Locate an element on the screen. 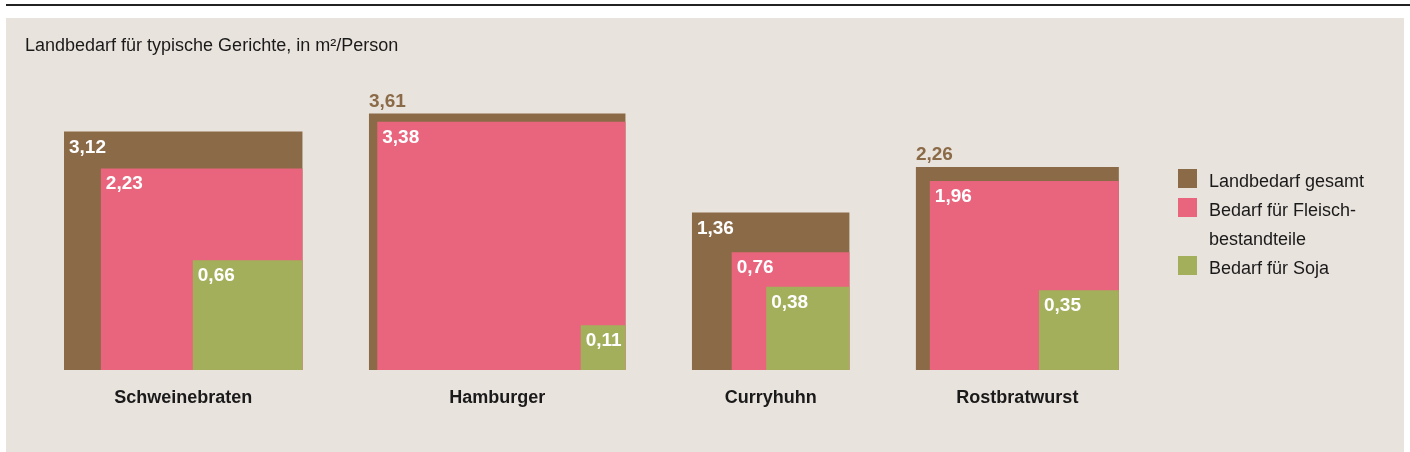 The image size is (1410, 452). data-label: 3,61 is located at coordinates (387, 100).